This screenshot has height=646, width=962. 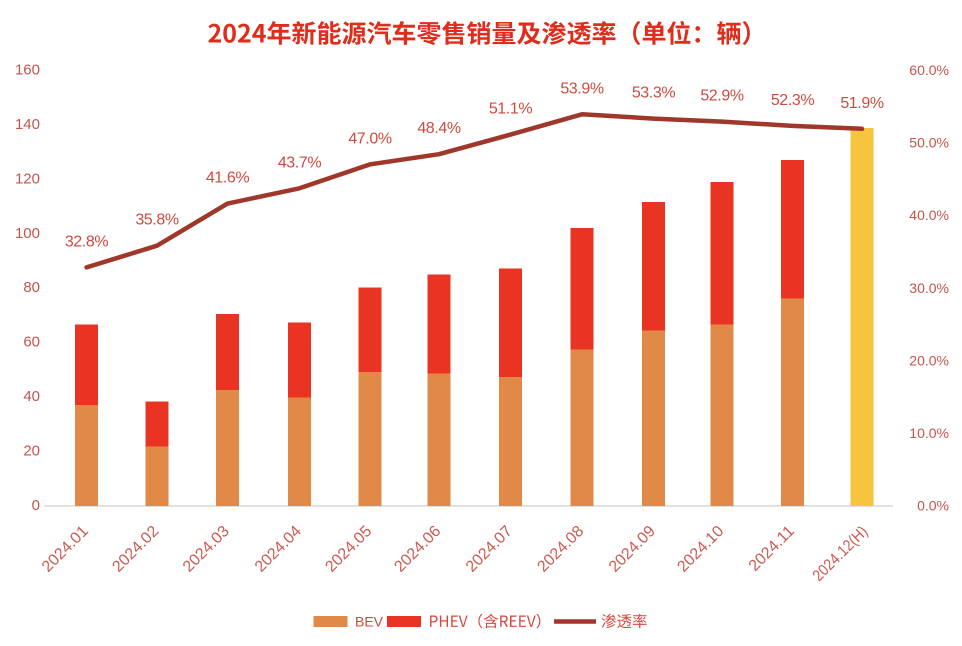 I want to click on svg-text: 30.0%, so click(x=929, y=288).